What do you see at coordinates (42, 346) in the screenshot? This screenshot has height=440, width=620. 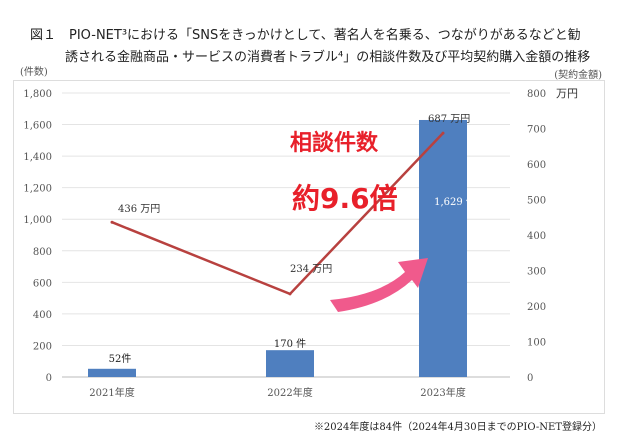 I see `left-tick-label: 200` at bounding box center [42, 346].